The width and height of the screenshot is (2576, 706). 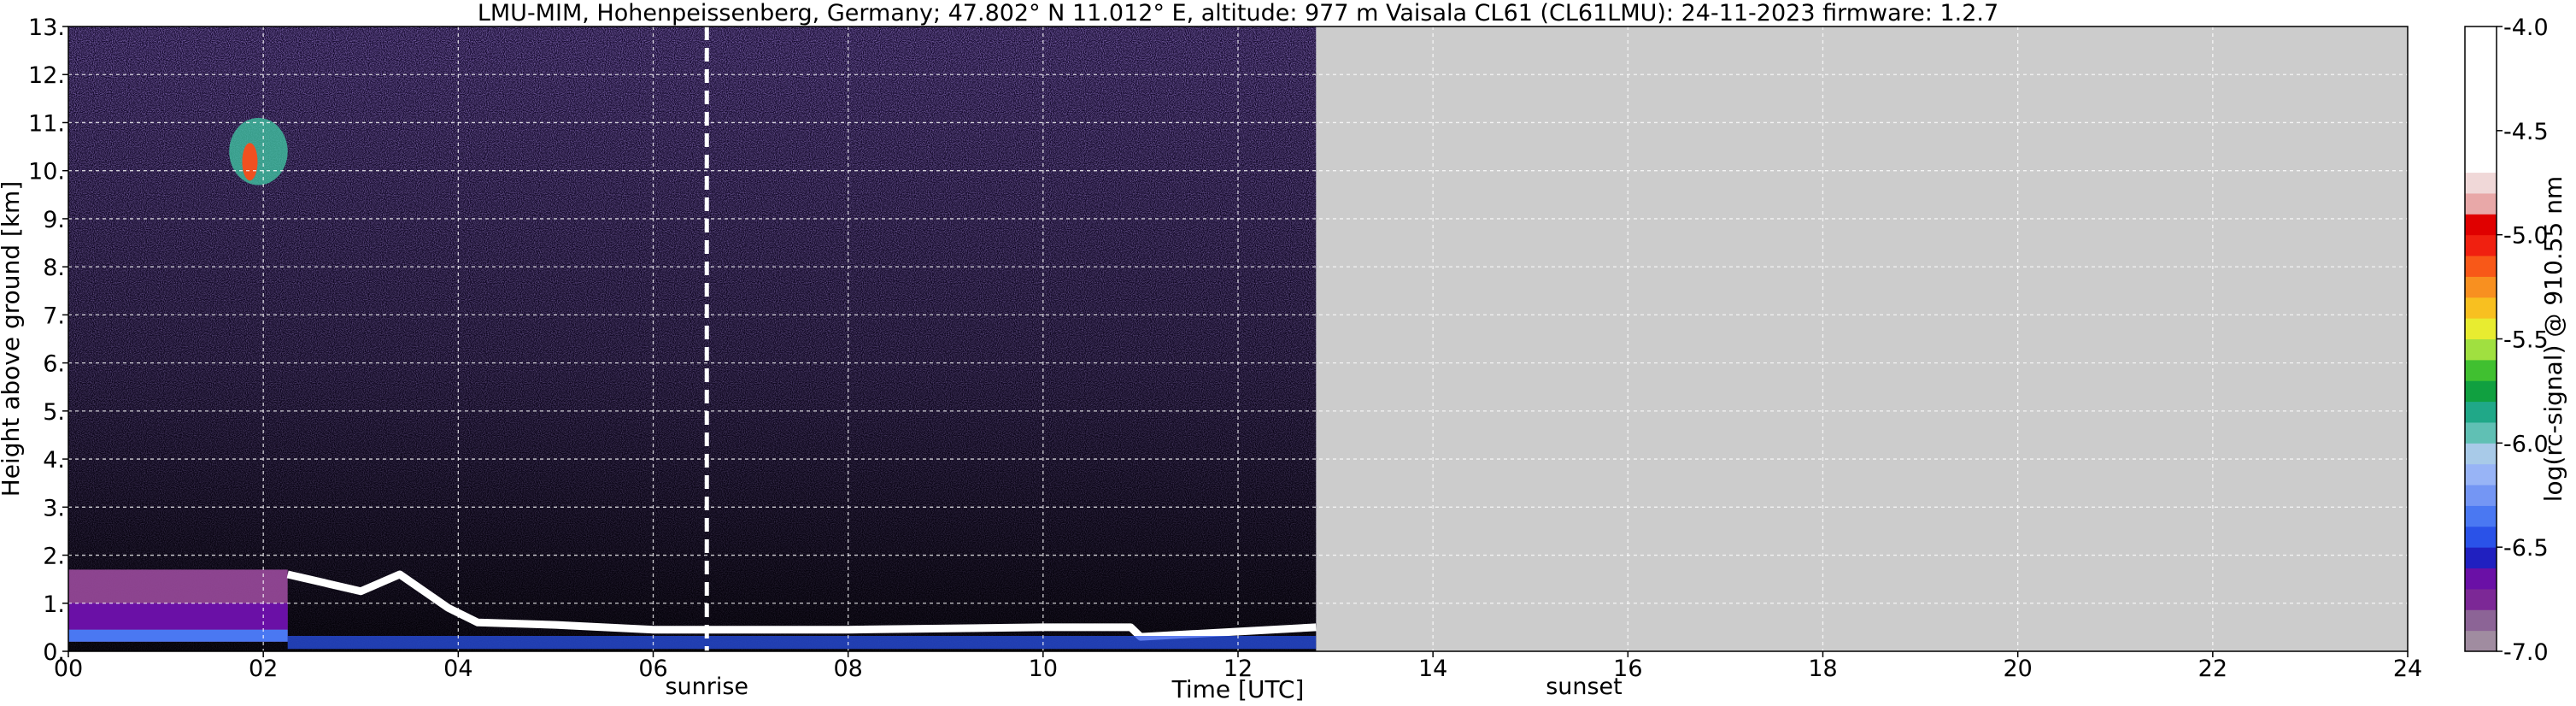 I want to click on y-tick-label: 11., so click(x=46, y=123).